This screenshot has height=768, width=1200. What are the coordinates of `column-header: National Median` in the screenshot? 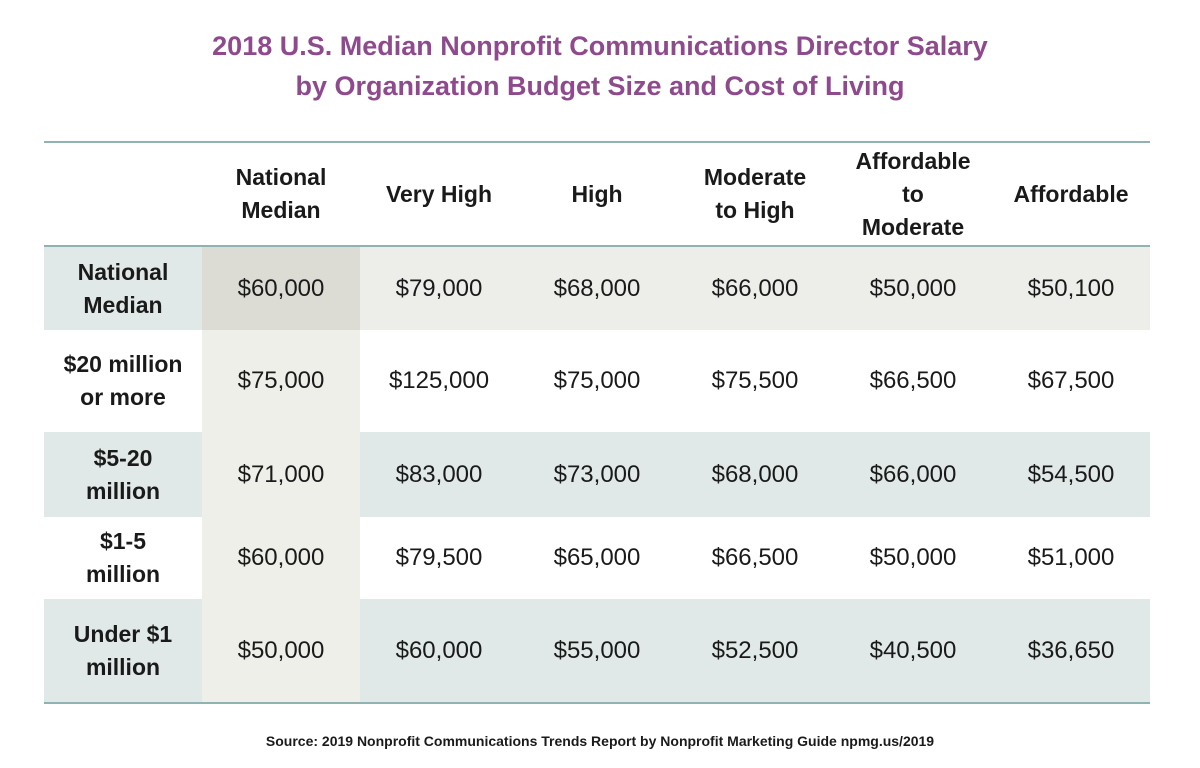 It's located at (281, 194).